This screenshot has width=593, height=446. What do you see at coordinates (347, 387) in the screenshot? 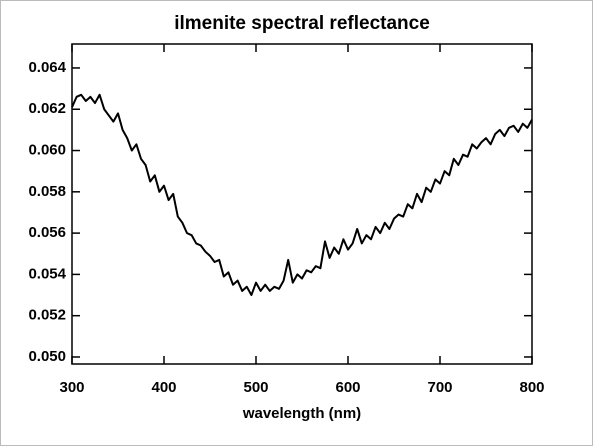
I see `x-tick-label: 600` at bounding box center [347, 387].